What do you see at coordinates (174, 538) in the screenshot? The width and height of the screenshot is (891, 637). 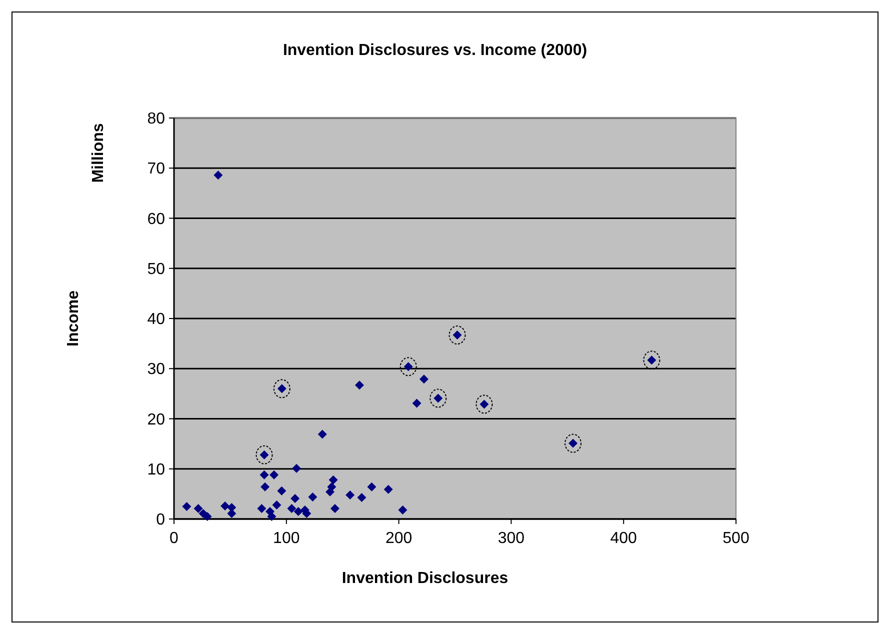 I see `x-tick-label: 0` at bounding box center [174, 538].